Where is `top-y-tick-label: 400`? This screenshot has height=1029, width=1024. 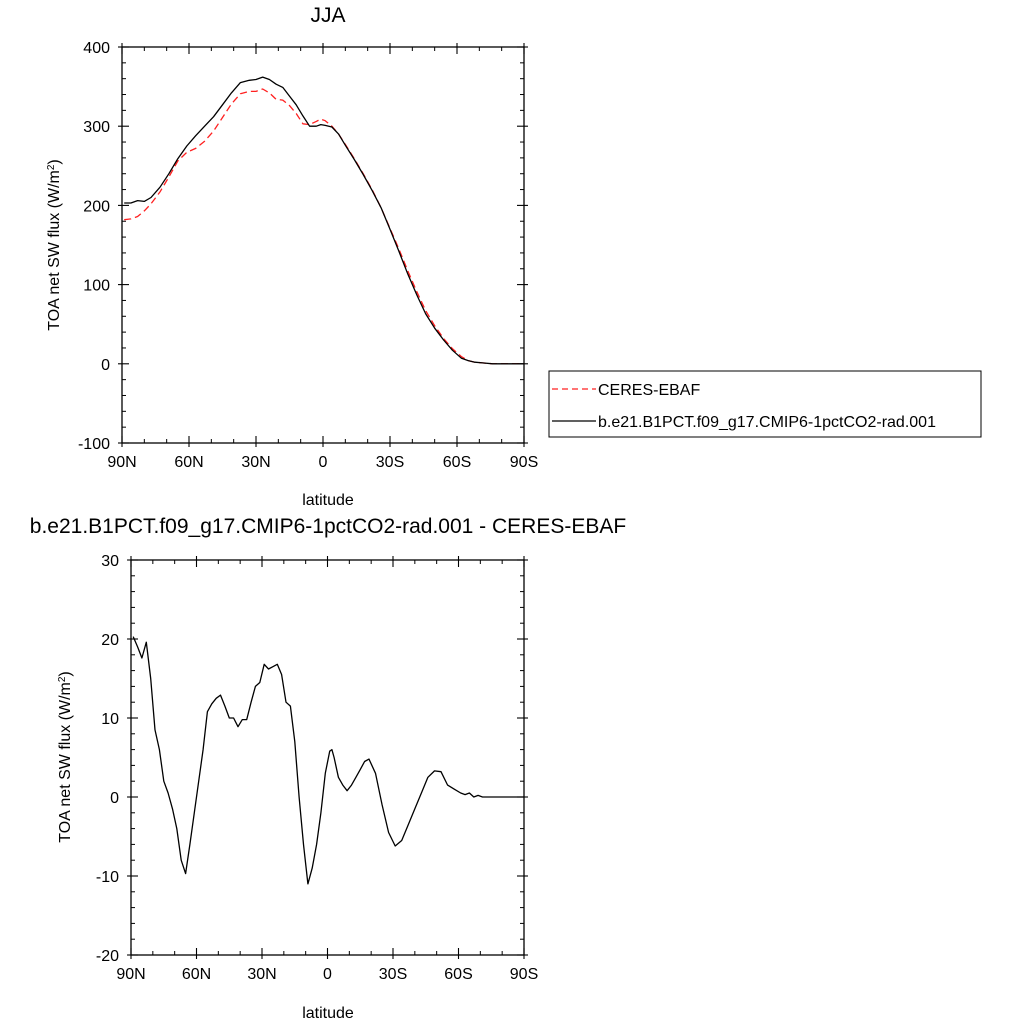
top-y-tick-label: 400 is located at coordinates (96, 48).